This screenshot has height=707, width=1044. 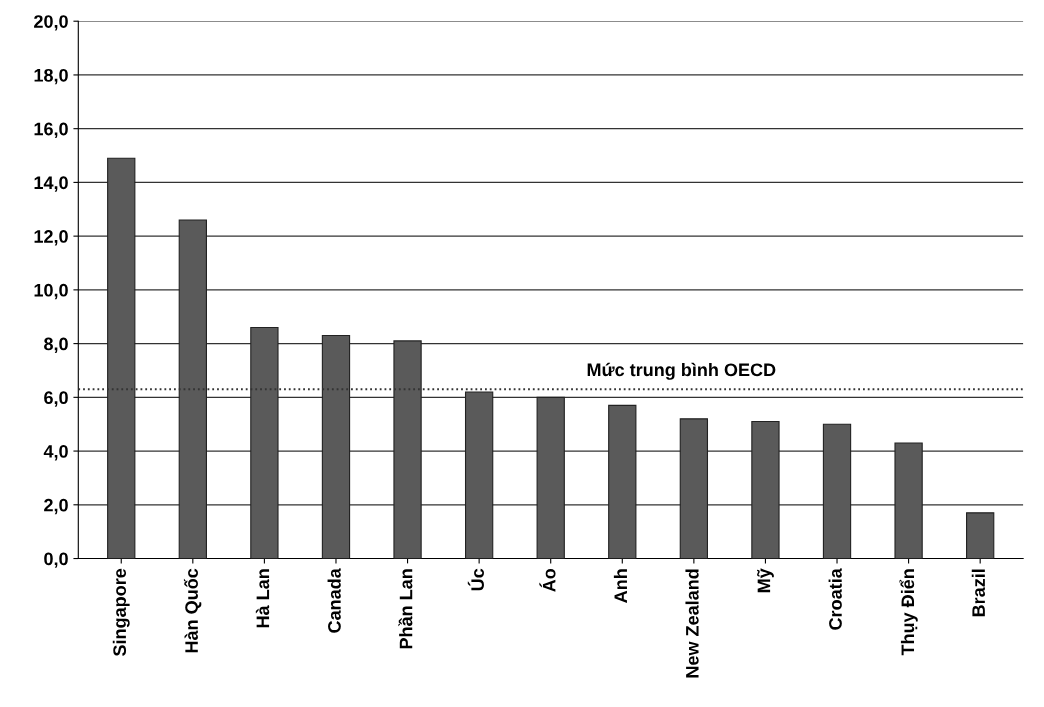 I want to click on y-tick-label: 4,0, so click(x=55, y=453).